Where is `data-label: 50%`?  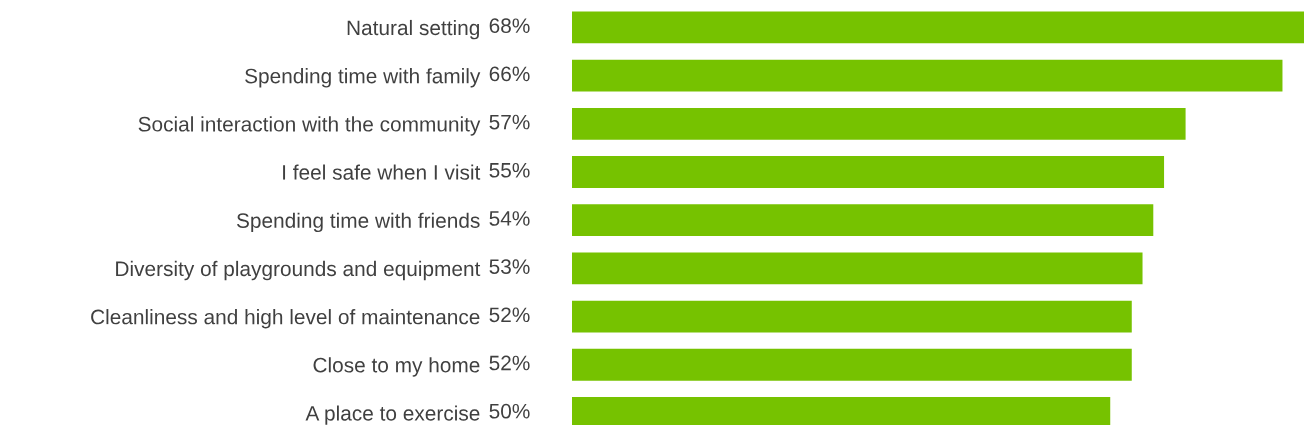 data-label: 50% is located at coordinates (509, 411).